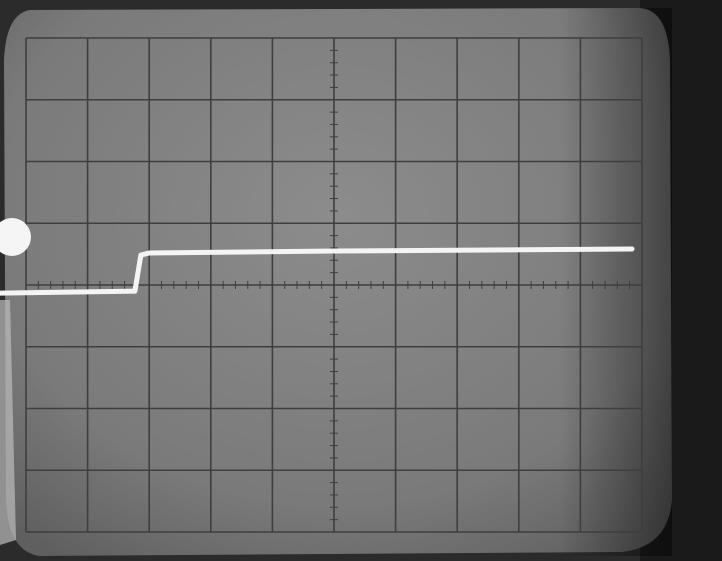 This screenshot has width=722, height=561. What do you see at coordinates (15, 237) in the screenshot?
I see `light-spot` at bounding box center [15, 237].